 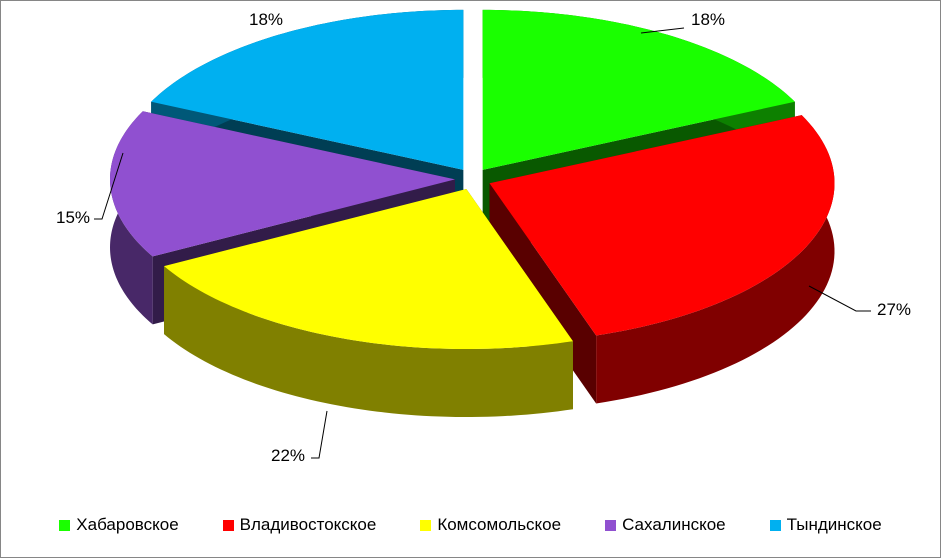 What do you see at coordinates (674, 524) in the screenshot?
I see `legend-label: Сахалинское` at bounding box center [674, 524].